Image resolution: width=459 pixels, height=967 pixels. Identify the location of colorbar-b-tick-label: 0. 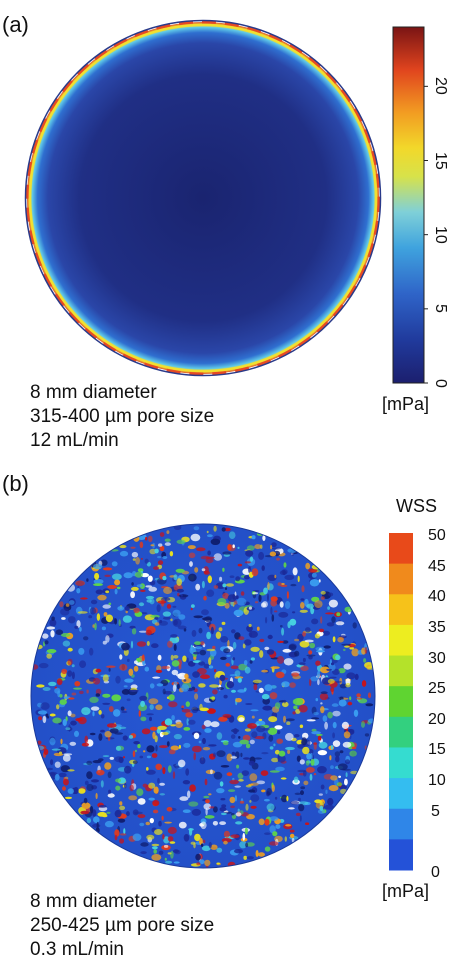
(435, 872).